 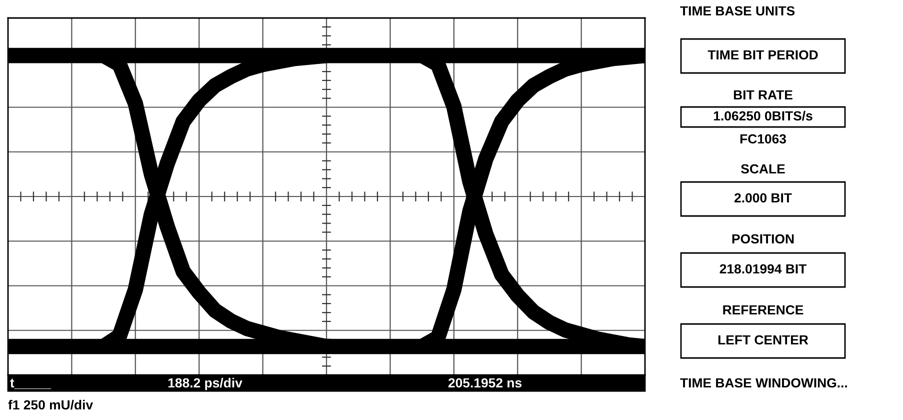 What do you see at coordinates (485, 383) in the screenshot?
I see `text: 205.1952 ns` at bounding box center [485, 383].